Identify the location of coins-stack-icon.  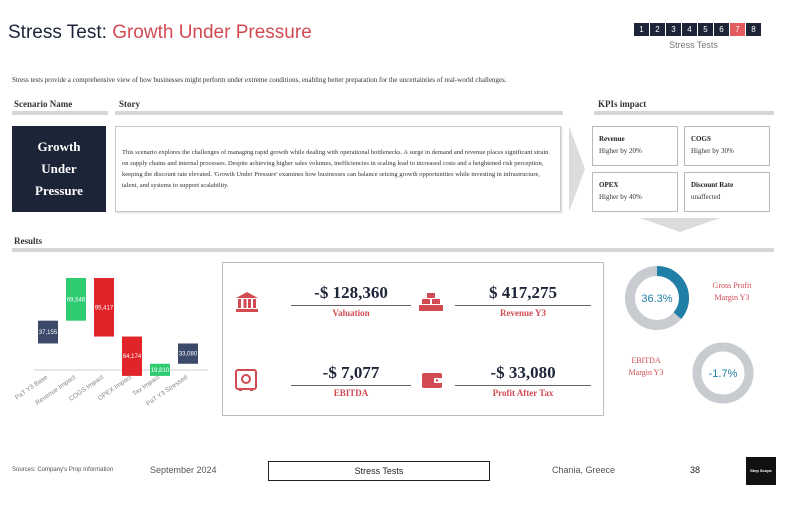
(431, 302).